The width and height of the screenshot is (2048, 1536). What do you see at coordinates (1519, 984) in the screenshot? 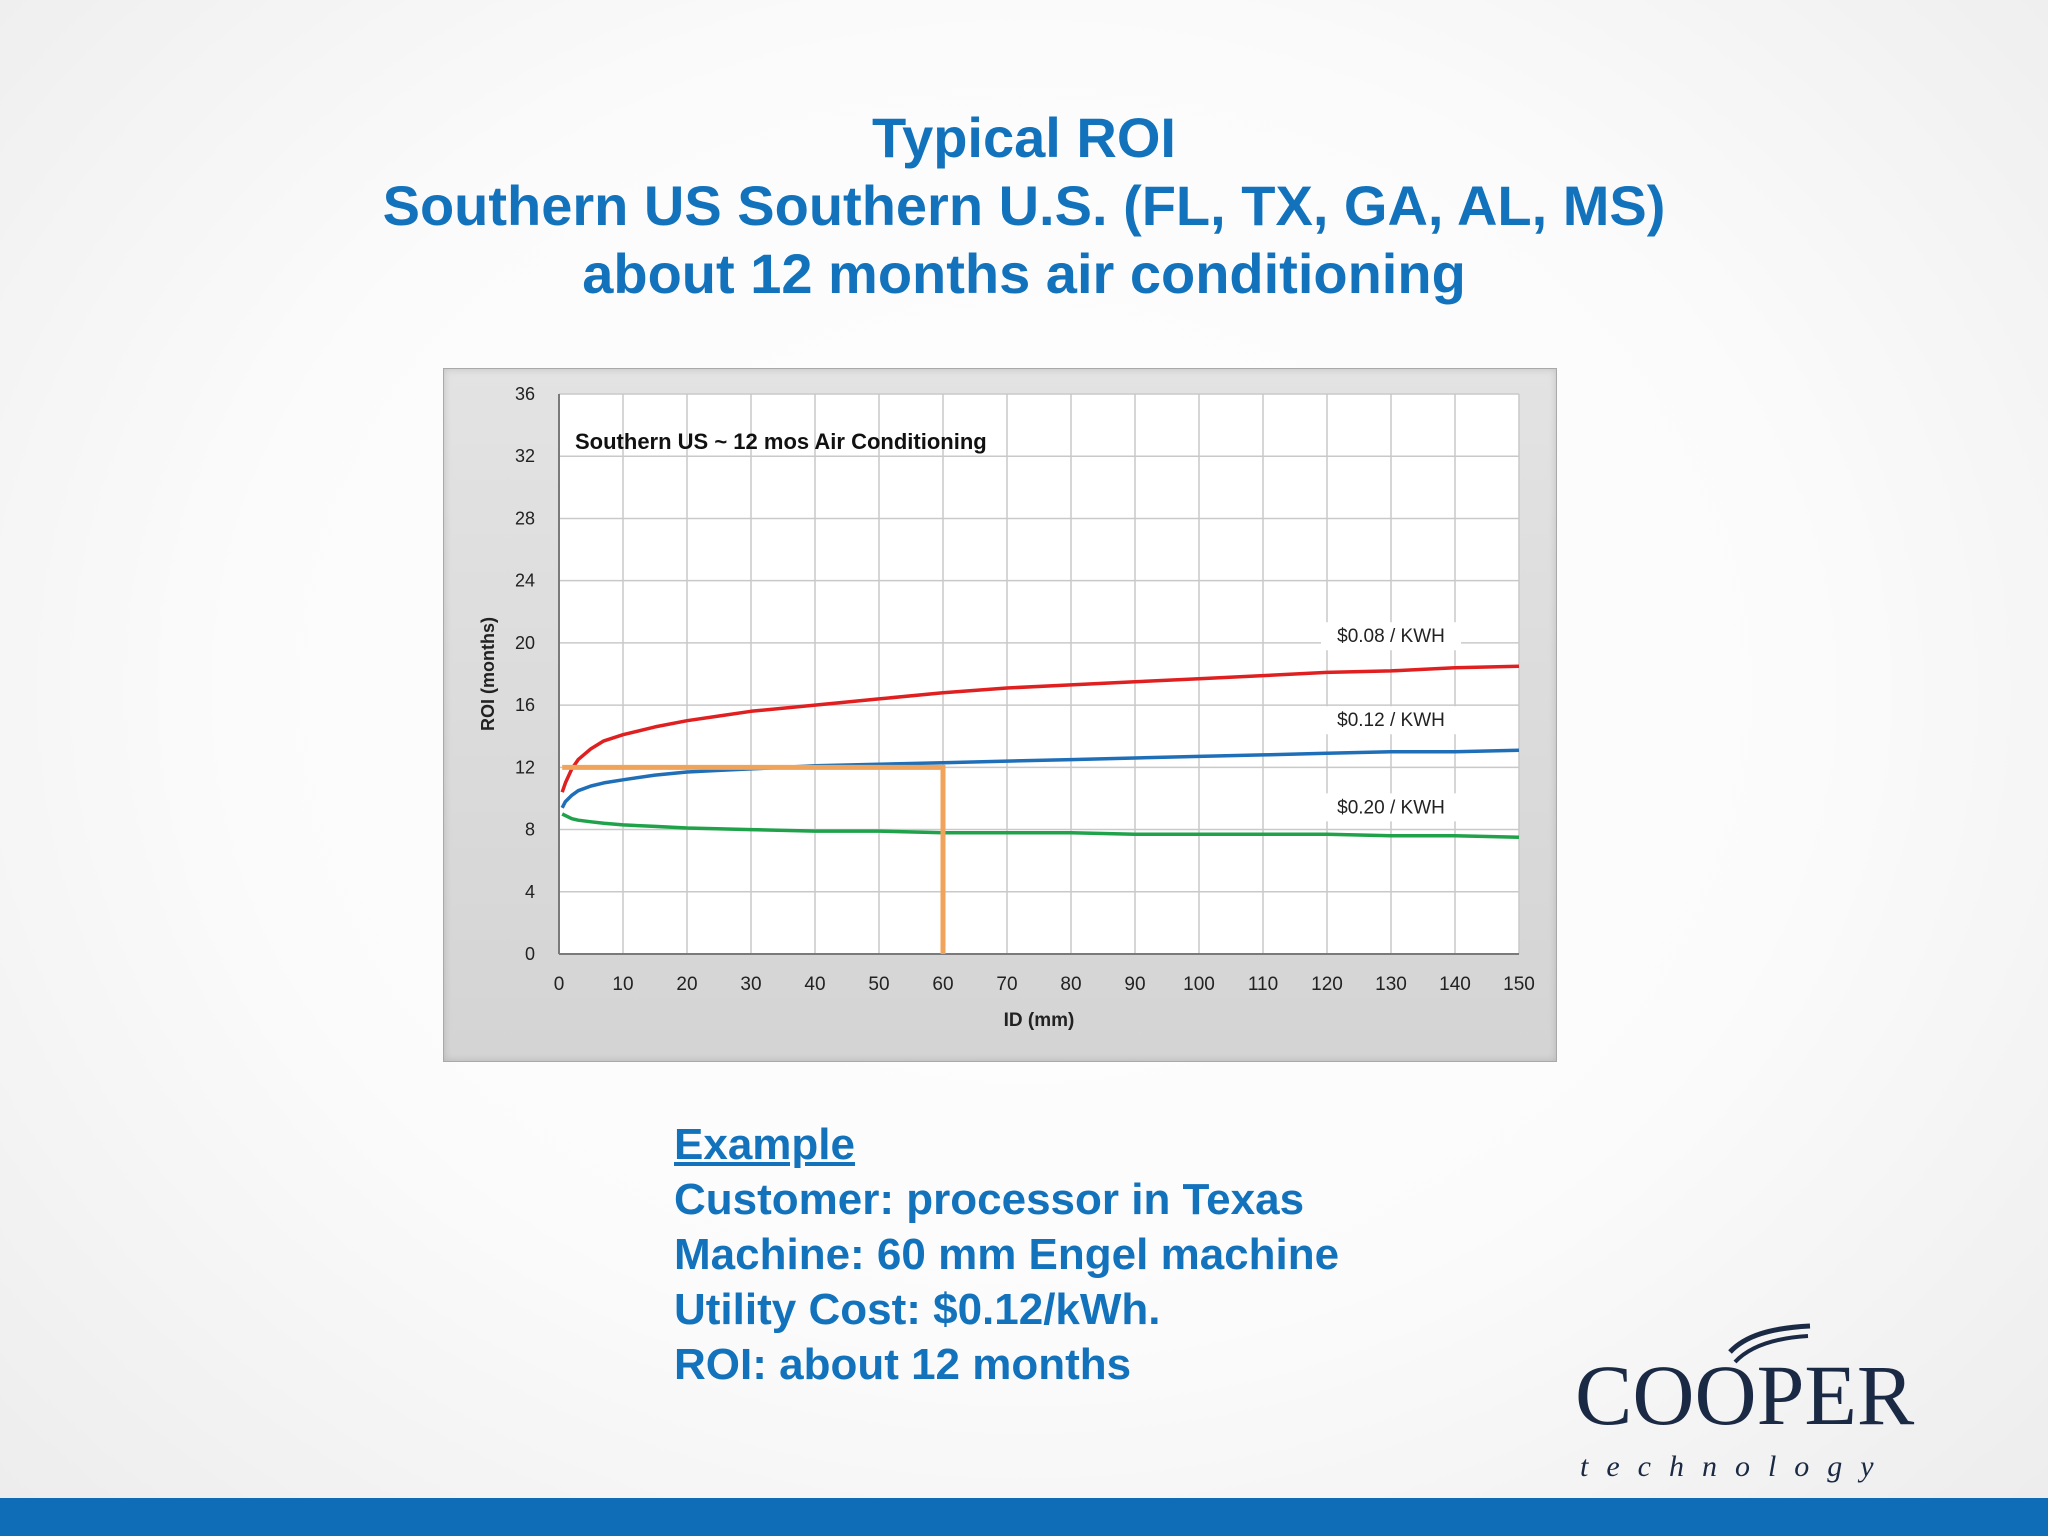
I see `x-tick-label: 150` at bounding box center [1519, 984].